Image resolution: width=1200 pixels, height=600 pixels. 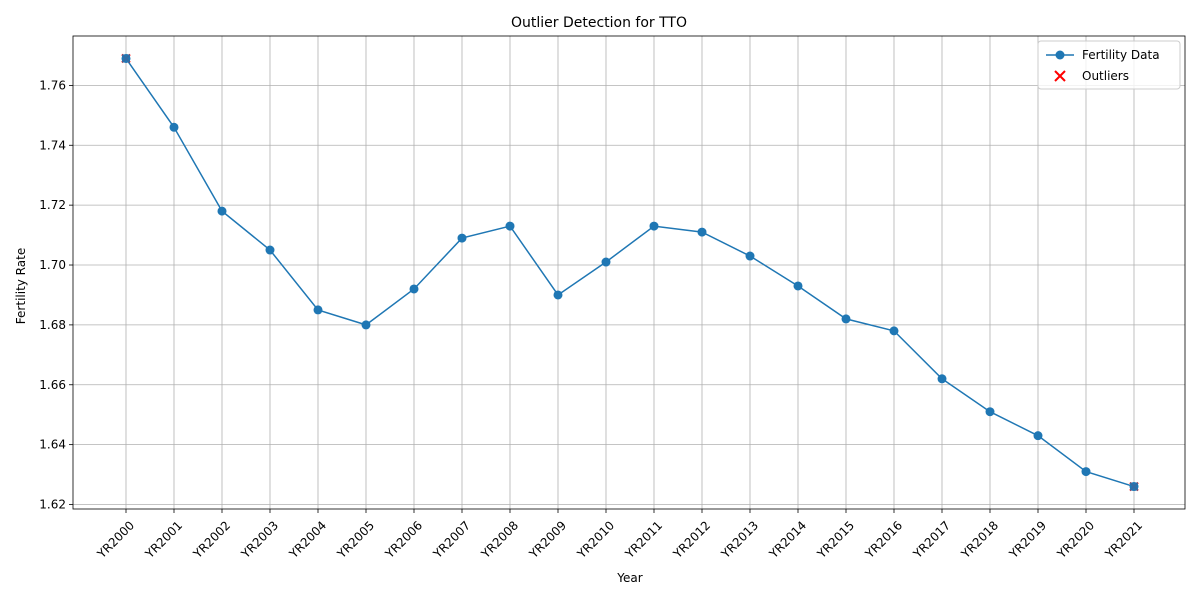 What do you see at coordinates (979, 539) in the screenshot?
I see `x-tick-label: YR2018` at bounding box center [979, 539].